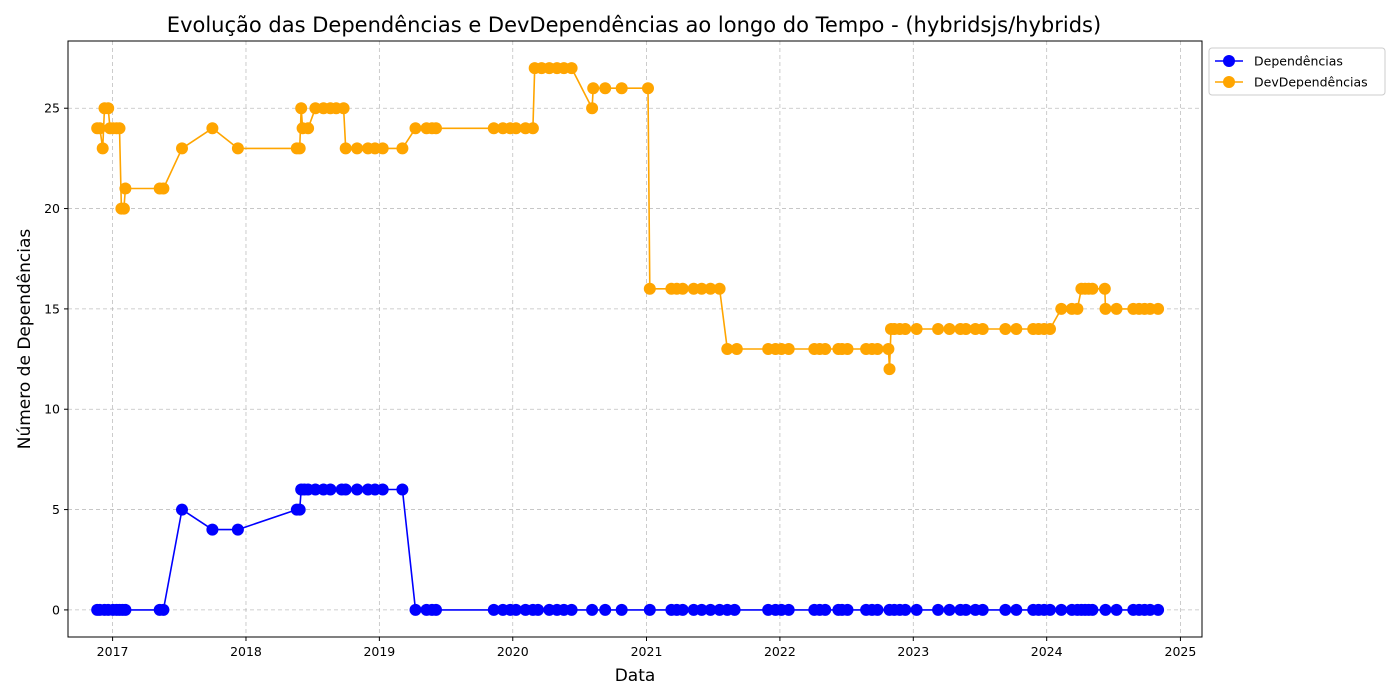  Describe the element at coordinates (56, 359) in the screenshot. I see `y-axis: 0 5 10 15 20 25` at that location.